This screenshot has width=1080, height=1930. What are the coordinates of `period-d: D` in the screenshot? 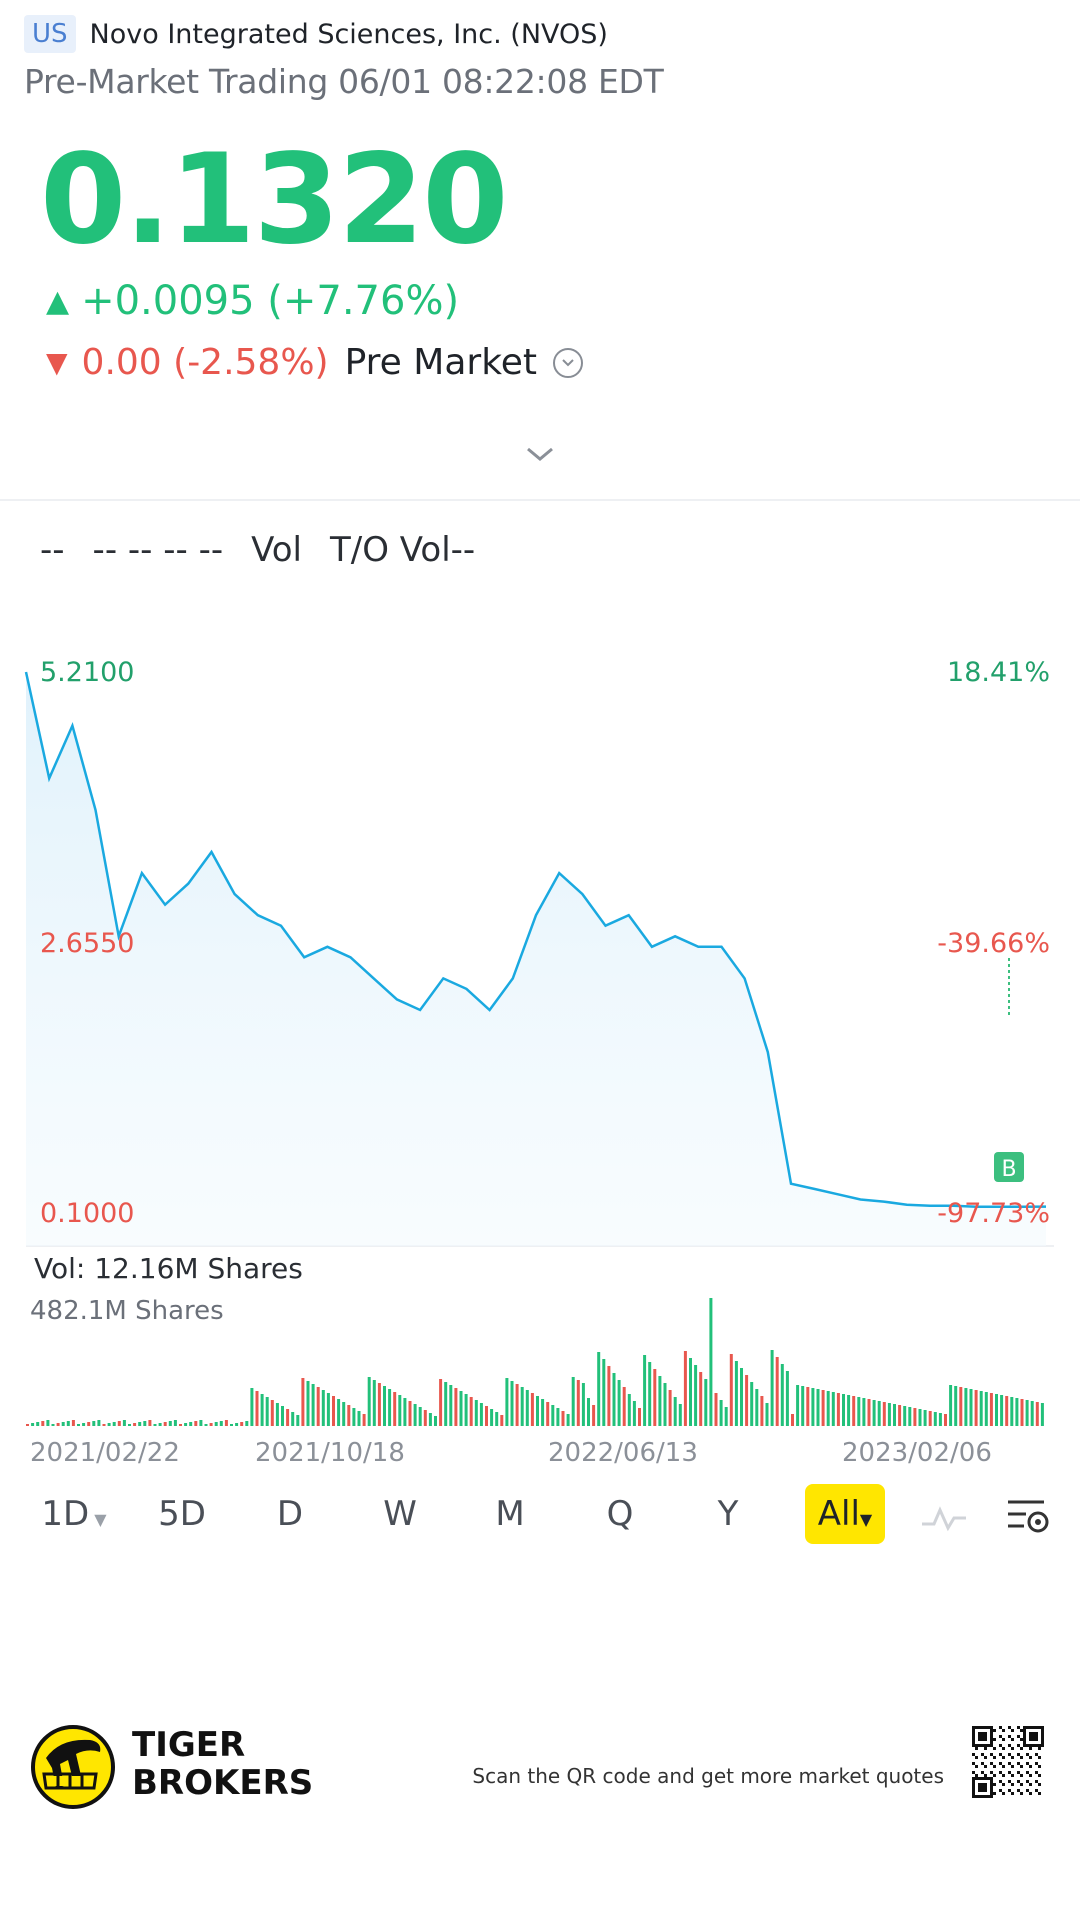 It's located at (290, 1514).